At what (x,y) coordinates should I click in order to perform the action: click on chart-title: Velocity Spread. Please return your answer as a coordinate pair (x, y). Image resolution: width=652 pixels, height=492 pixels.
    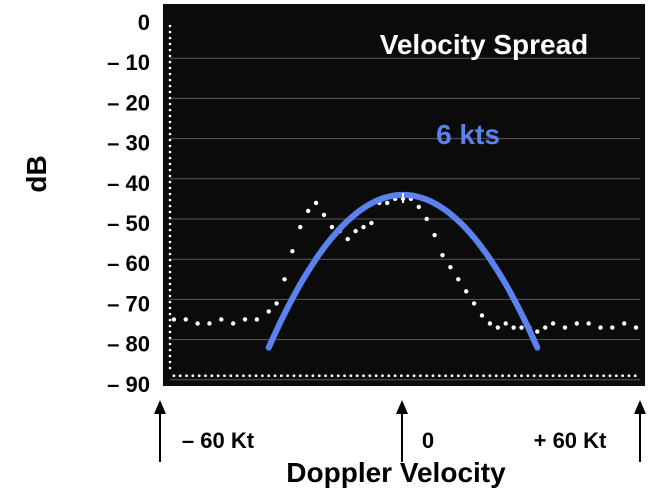
    Looking at the image, I should click on (484, 44).